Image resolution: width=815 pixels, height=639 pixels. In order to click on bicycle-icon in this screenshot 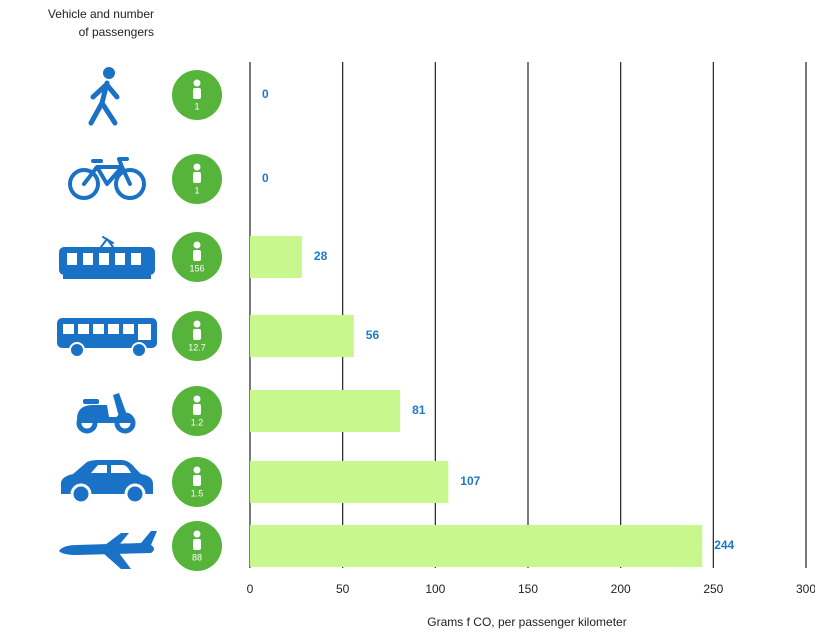, I will do `click(107, 178)`.